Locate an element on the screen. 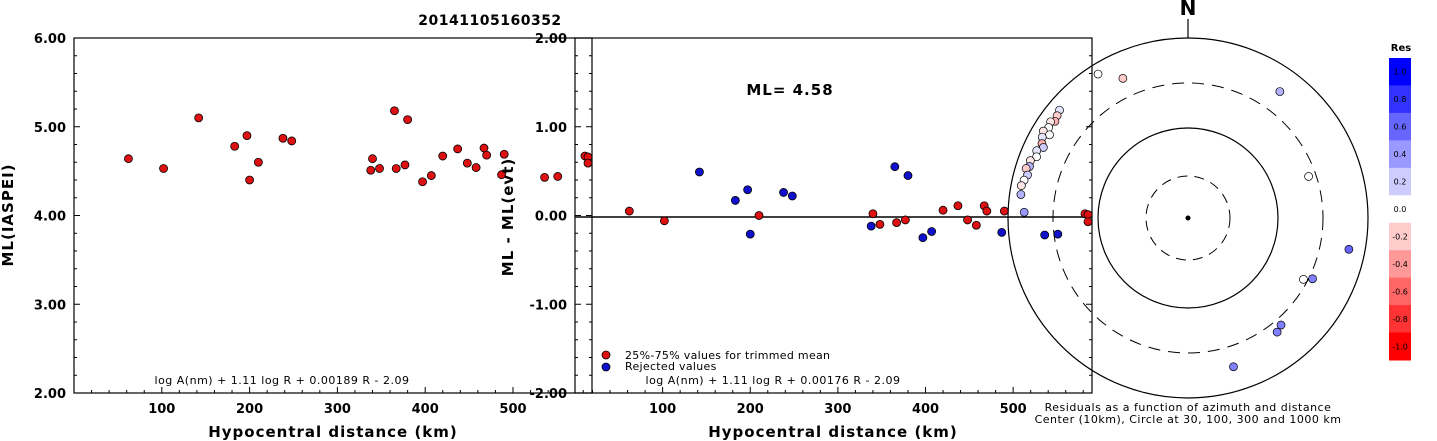  colorbar-tick-label: -0.8 is located at coordinates (1400, 319).